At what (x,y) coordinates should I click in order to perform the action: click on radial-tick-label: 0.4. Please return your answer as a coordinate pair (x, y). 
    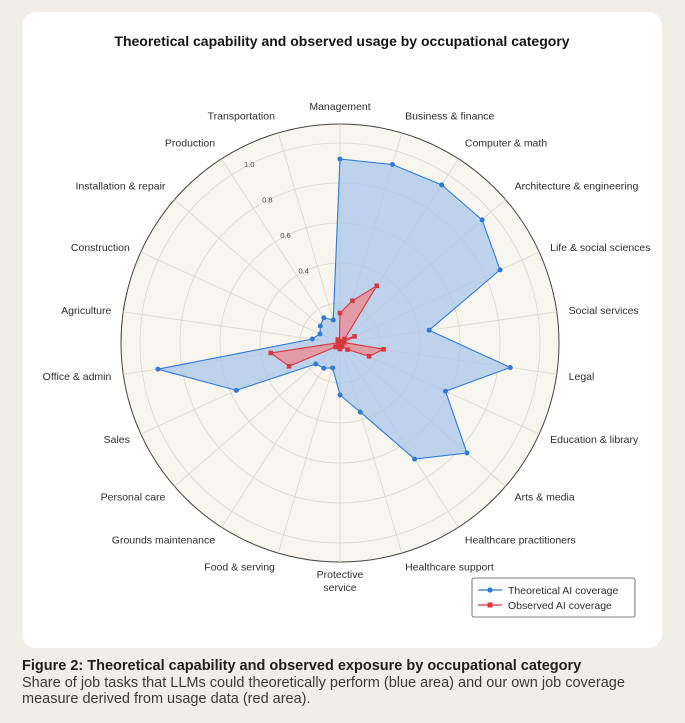
    Looking at the image, I should click on (303, 271).